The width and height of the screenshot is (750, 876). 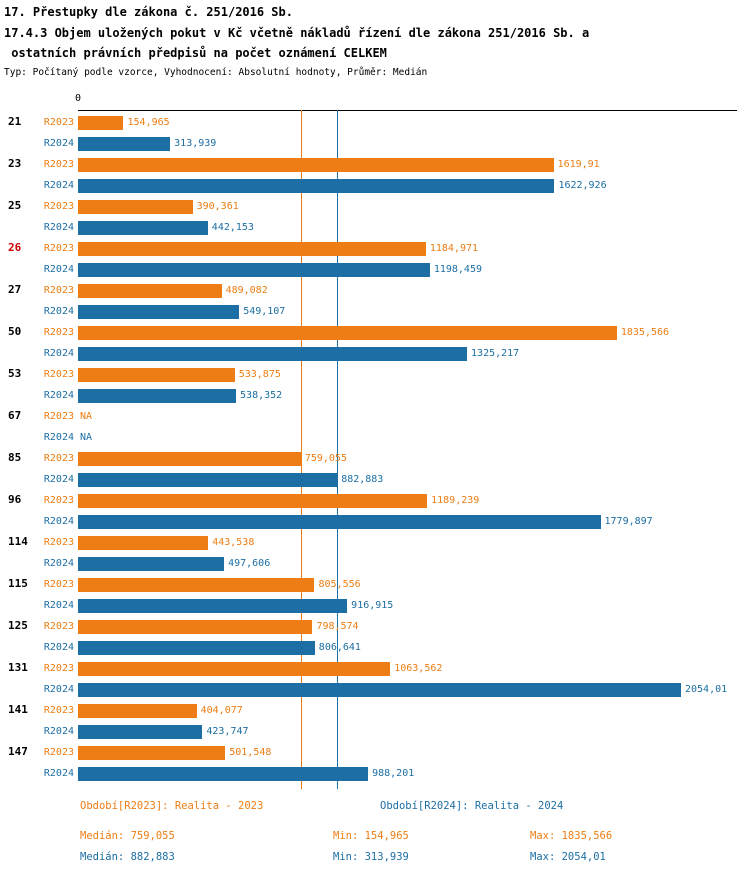 I want to click on chart-row-26-r2023: 26 R2023 1184,971, so click(x=375, y=248).